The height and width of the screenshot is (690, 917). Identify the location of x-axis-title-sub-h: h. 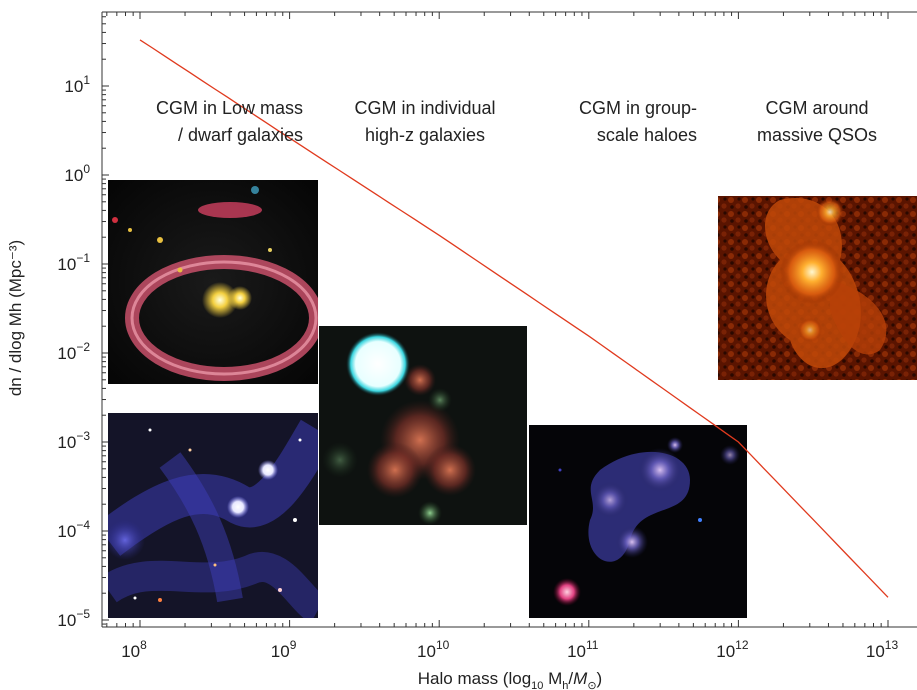
(565, 685).